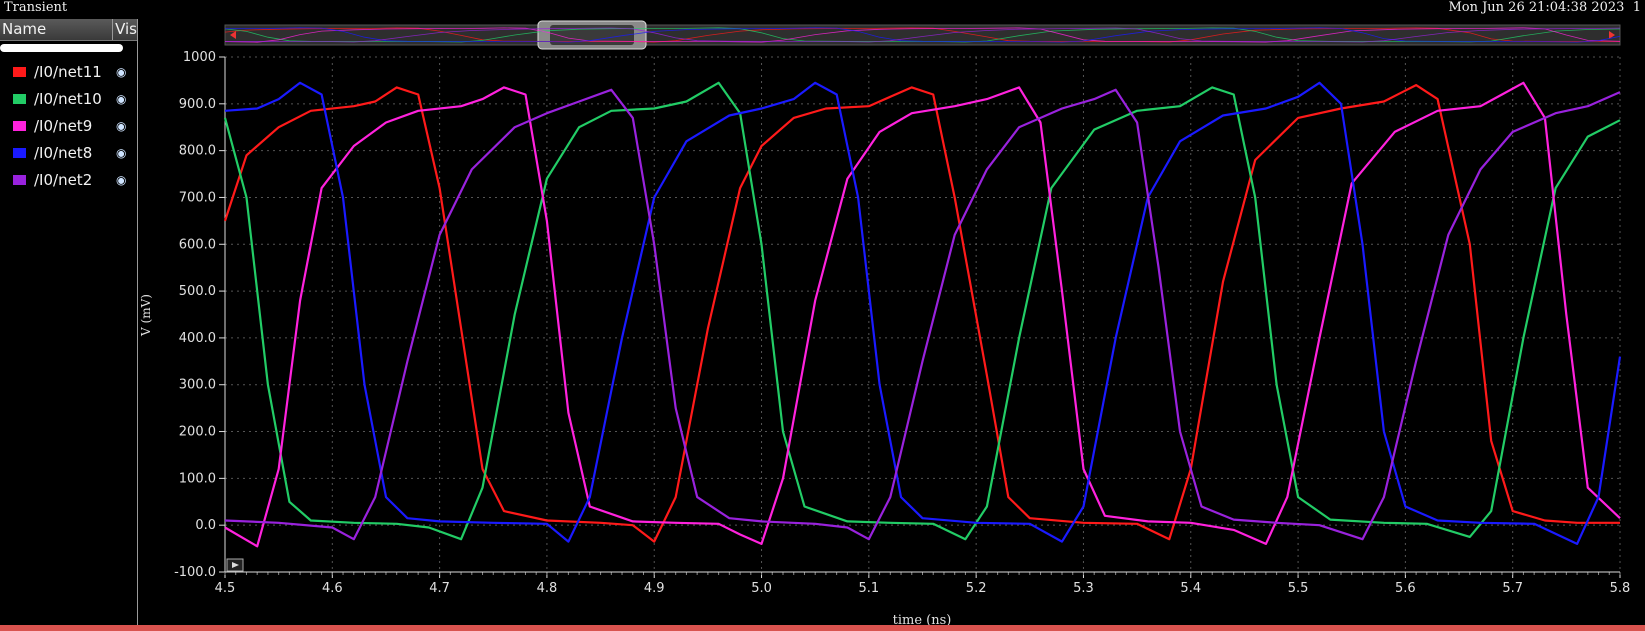 The height and width of the screenshot is (631, 1645). Describe the element at coordinates (197, 338) in the screenshot. I see `y-tick-label: 400.0` at that location.